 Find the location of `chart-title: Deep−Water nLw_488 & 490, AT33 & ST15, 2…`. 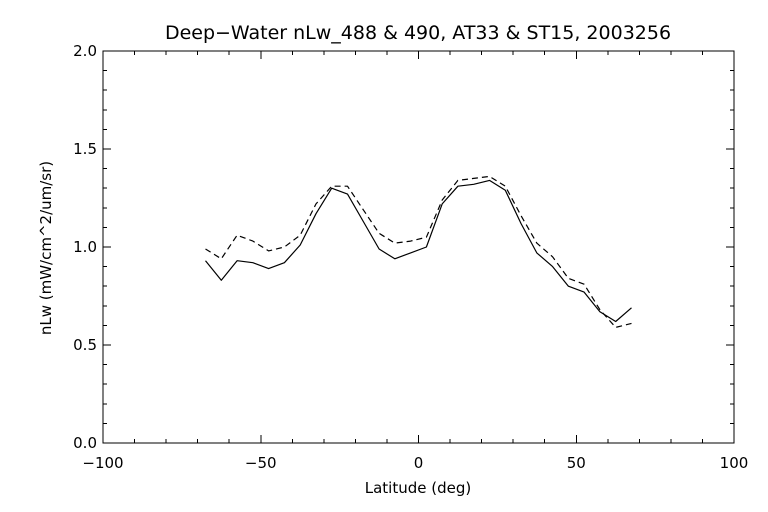

chart-title: Deep−Water nLw_488 & 490, AT33 & ST15, 2… is located at coordinates (418, 33).